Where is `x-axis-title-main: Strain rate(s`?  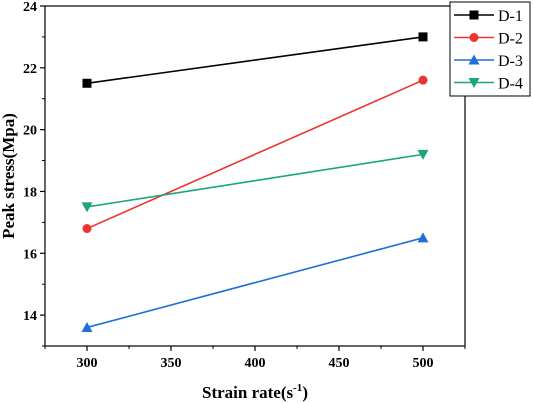
x-axis-title-main: Strain rate(s is located at coordinates (248, 392).